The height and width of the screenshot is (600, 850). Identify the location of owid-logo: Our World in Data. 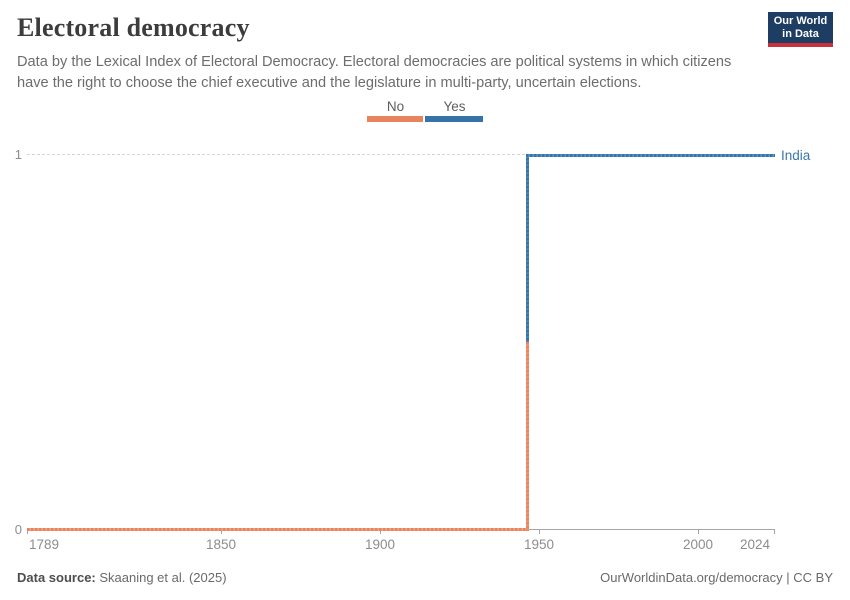
(800, 29).